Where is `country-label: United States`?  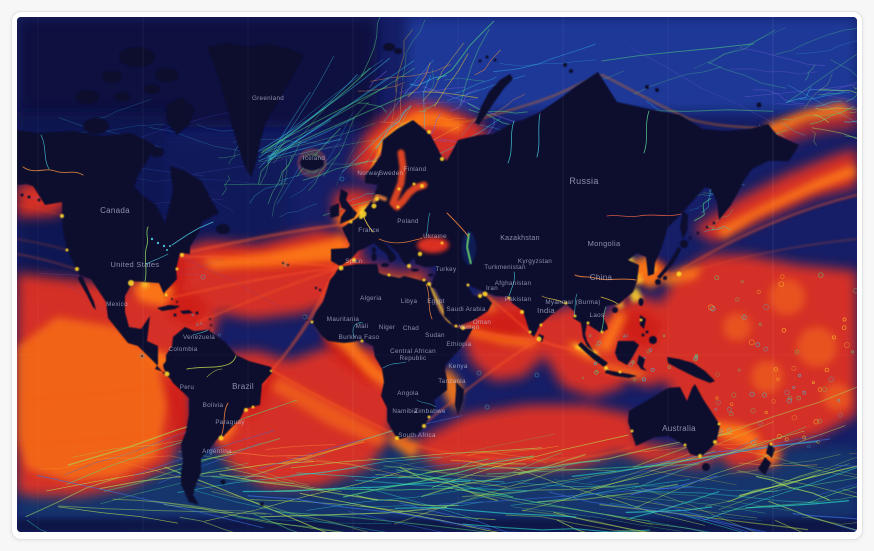
country-label: United States is located at coordinates (135, 264).